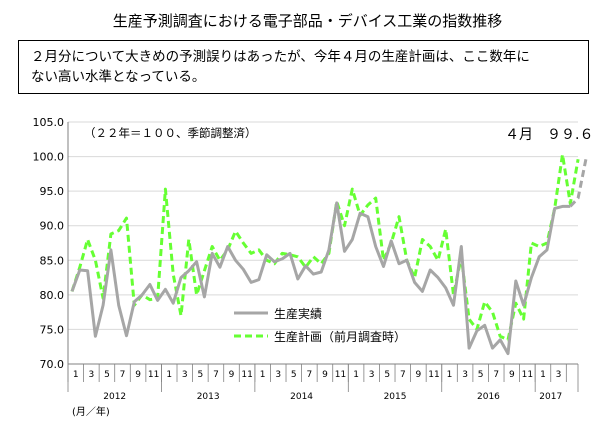 This screenshot has height=426, width=615. What do you see at coordinates (298, 313) in the screenshot?
I see `legend-label-actual: 生産実績` at bounding box center [298, 313].